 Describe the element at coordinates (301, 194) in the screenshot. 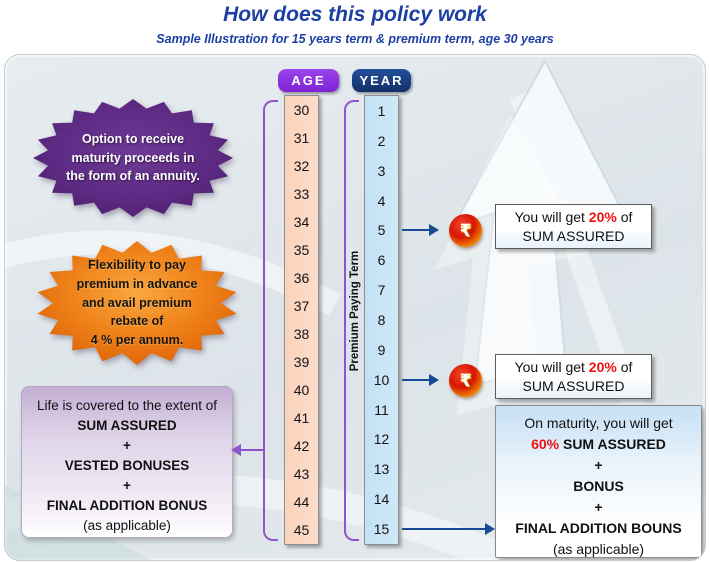

I see `age-value: 33` at that location.